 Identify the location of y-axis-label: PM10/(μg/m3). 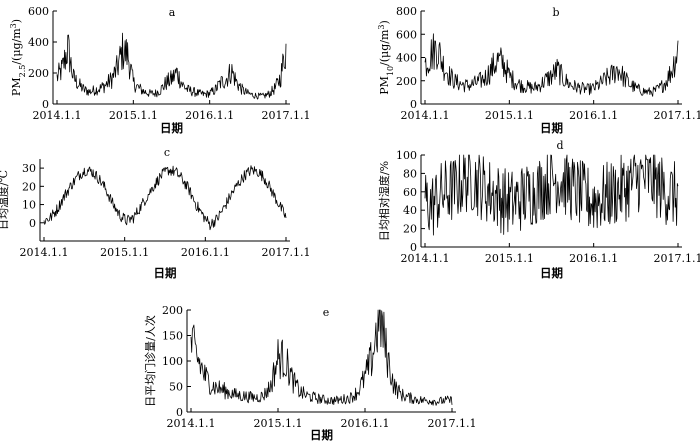
(386, 57).